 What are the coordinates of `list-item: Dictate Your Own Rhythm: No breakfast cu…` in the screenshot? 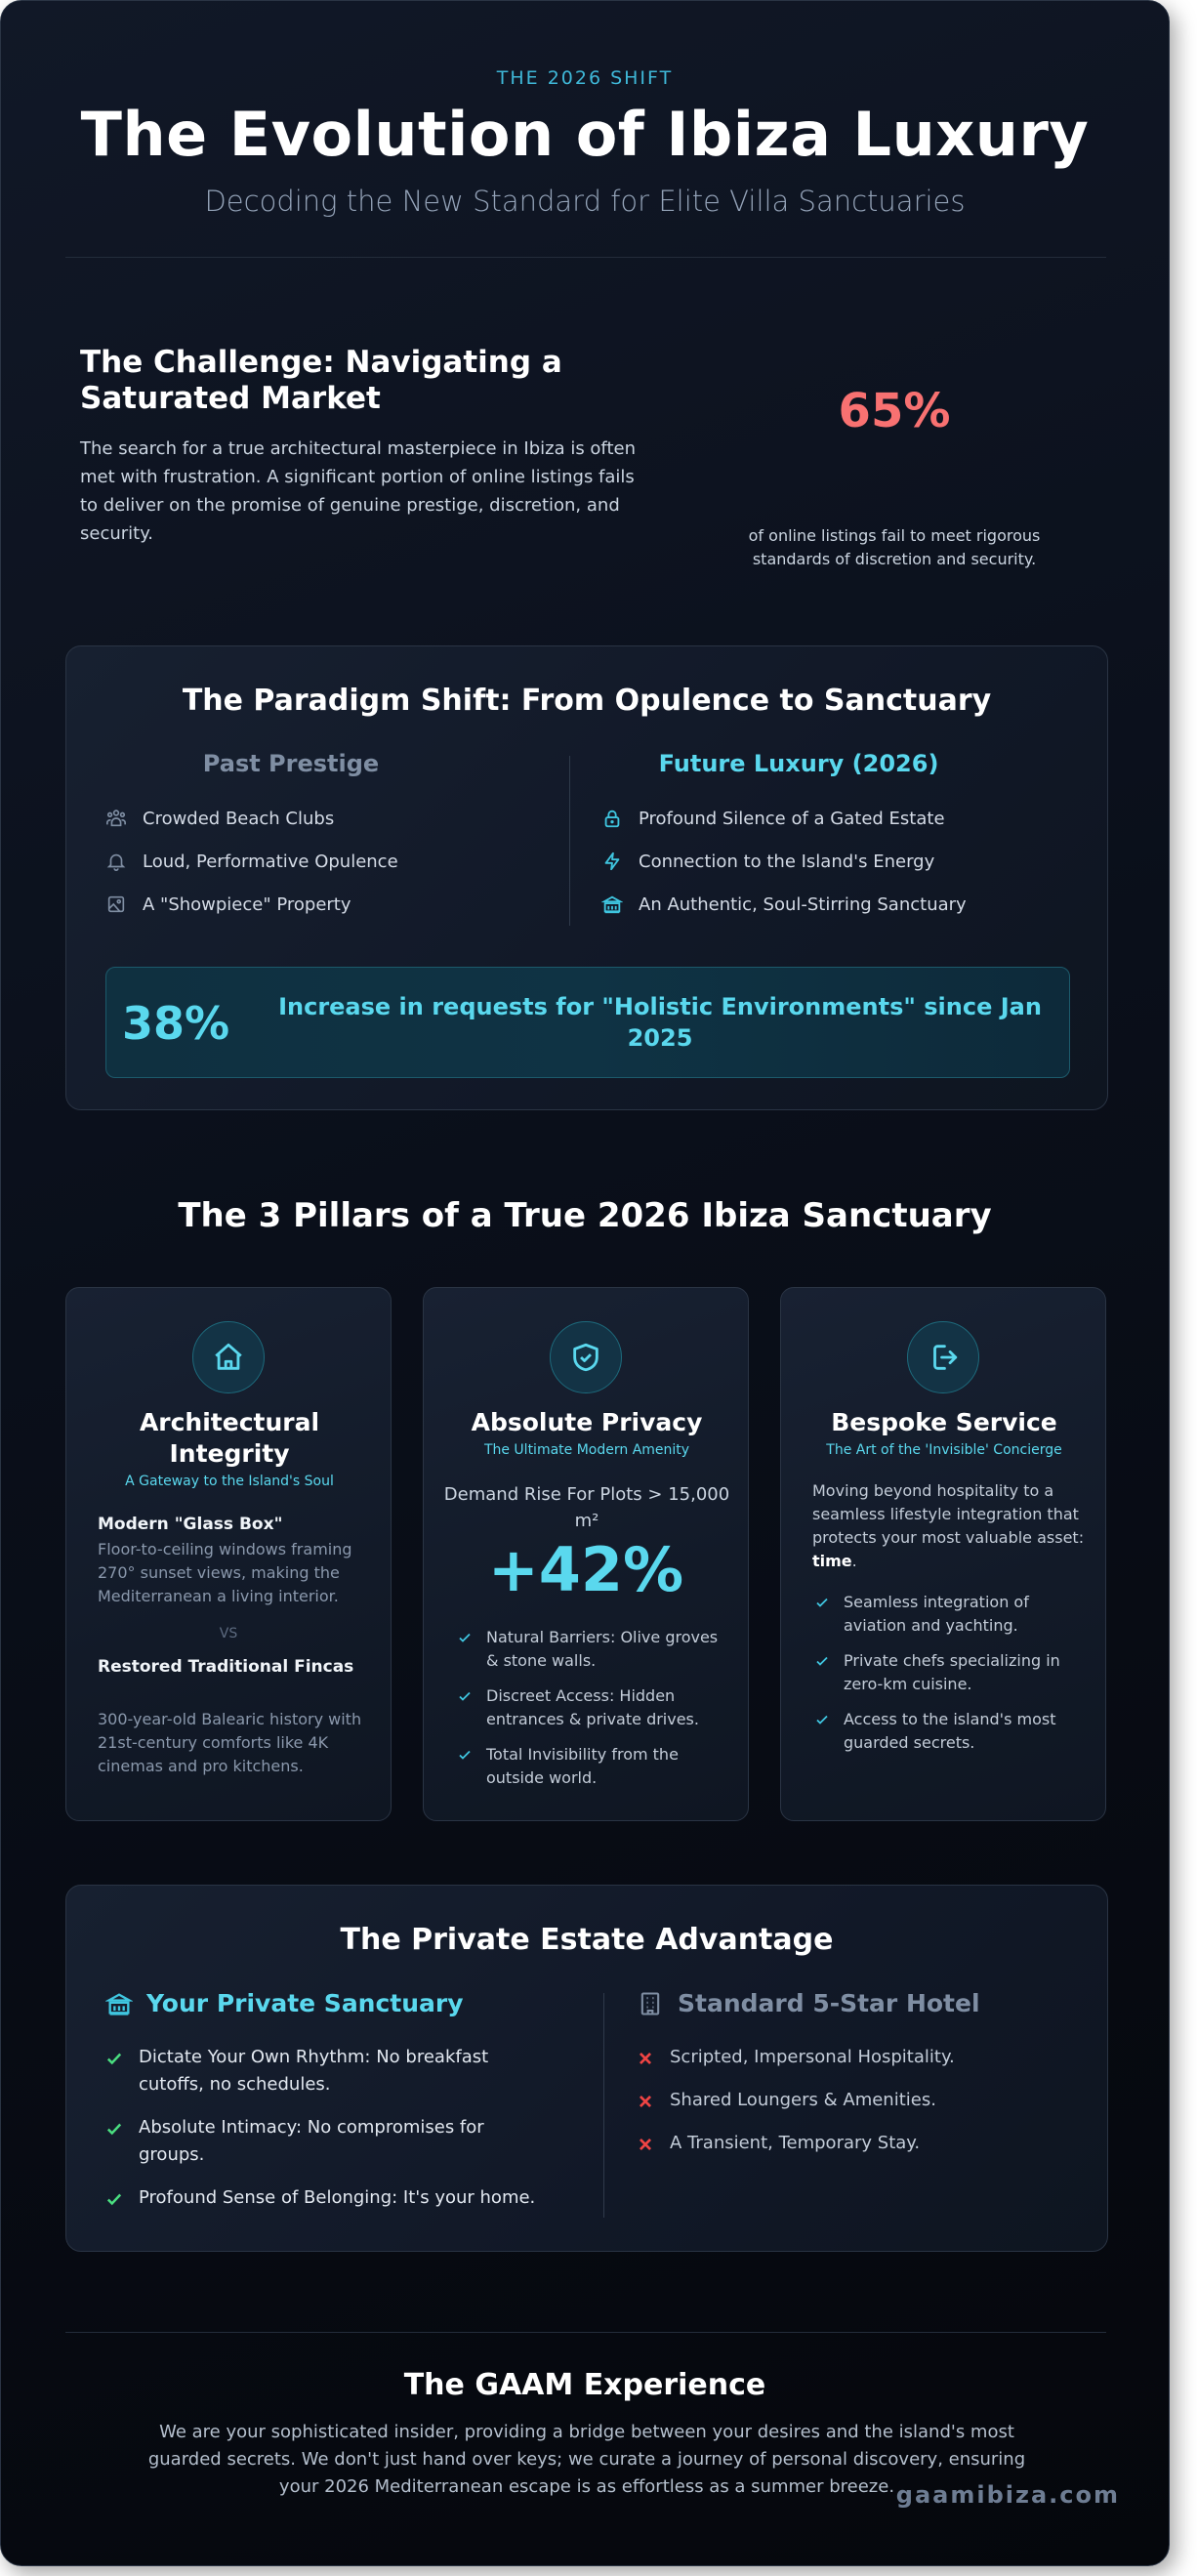 It's located at (310, 2071).